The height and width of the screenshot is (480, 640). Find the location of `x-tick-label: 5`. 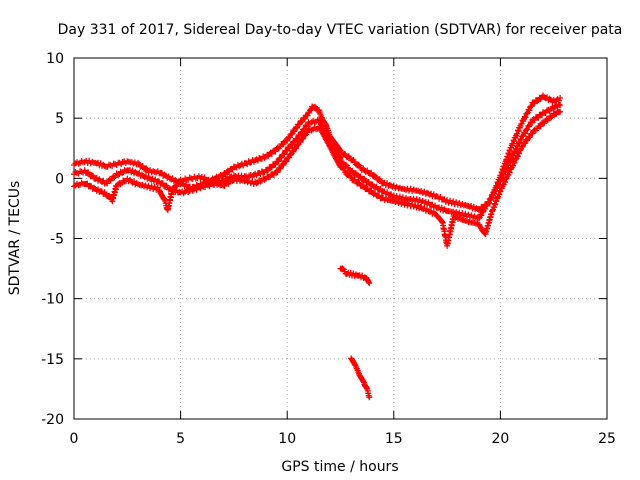

x-tick-label: 5 is located at coordinates (180, 439).